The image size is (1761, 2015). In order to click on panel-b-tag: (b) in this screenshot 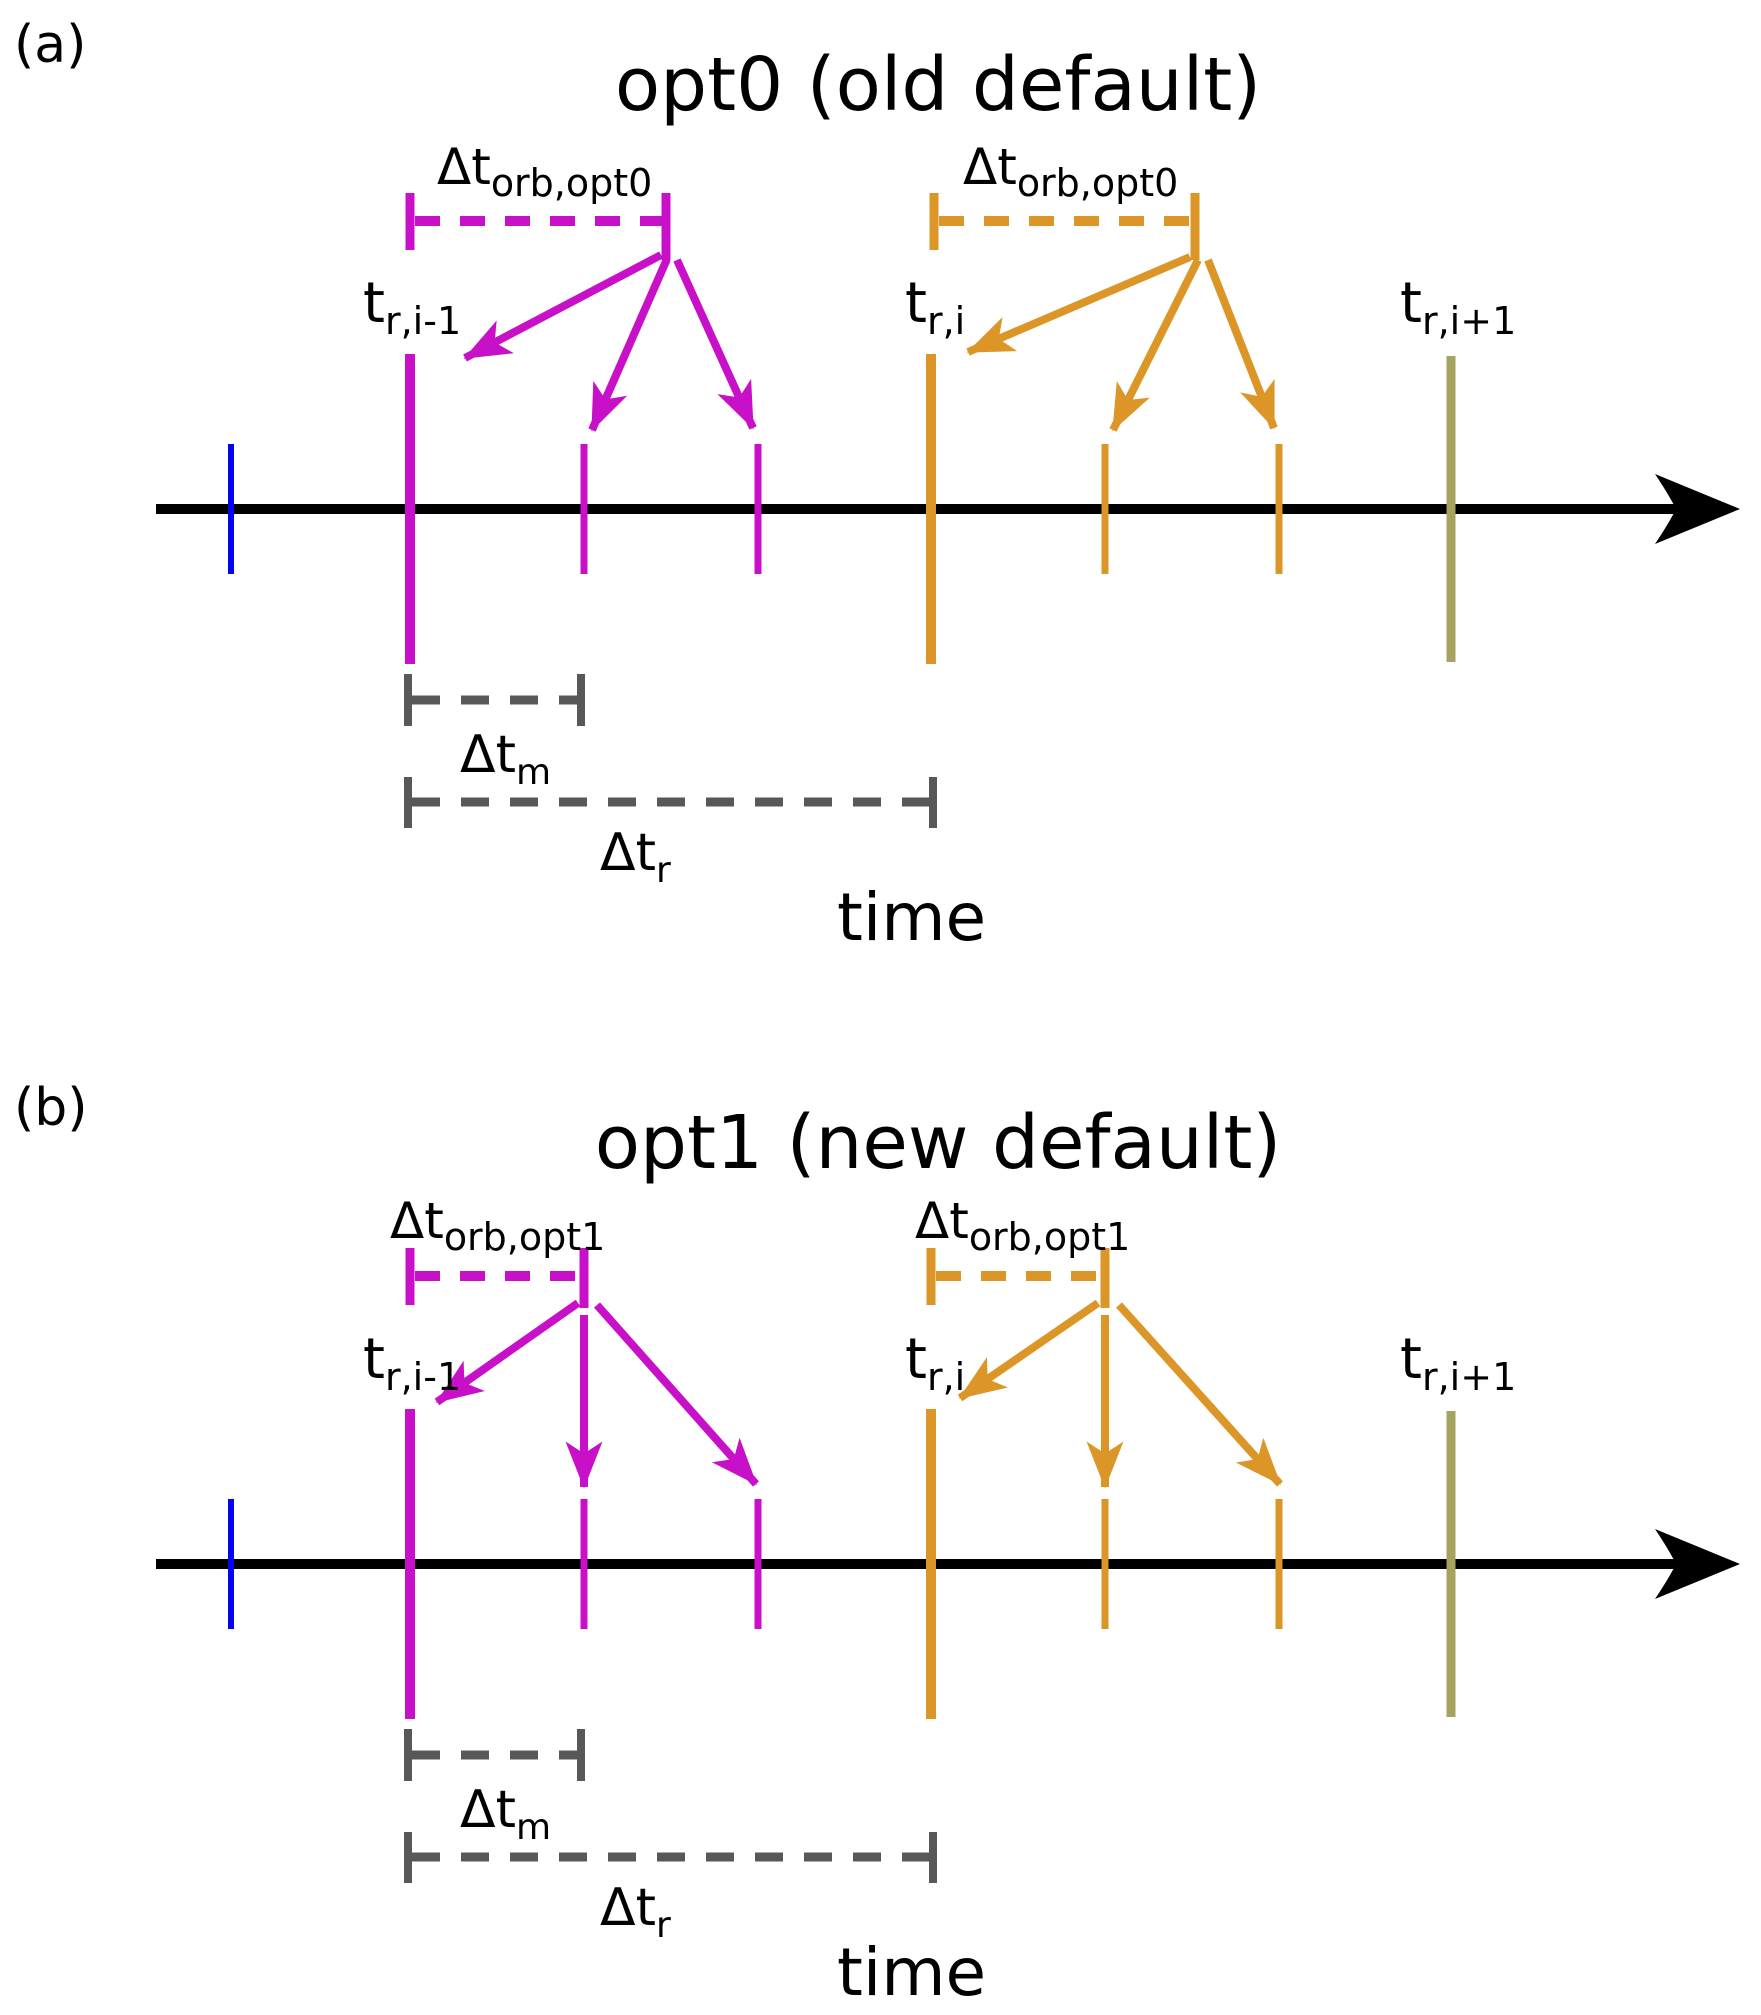, I will do `click(51, 1108)`.